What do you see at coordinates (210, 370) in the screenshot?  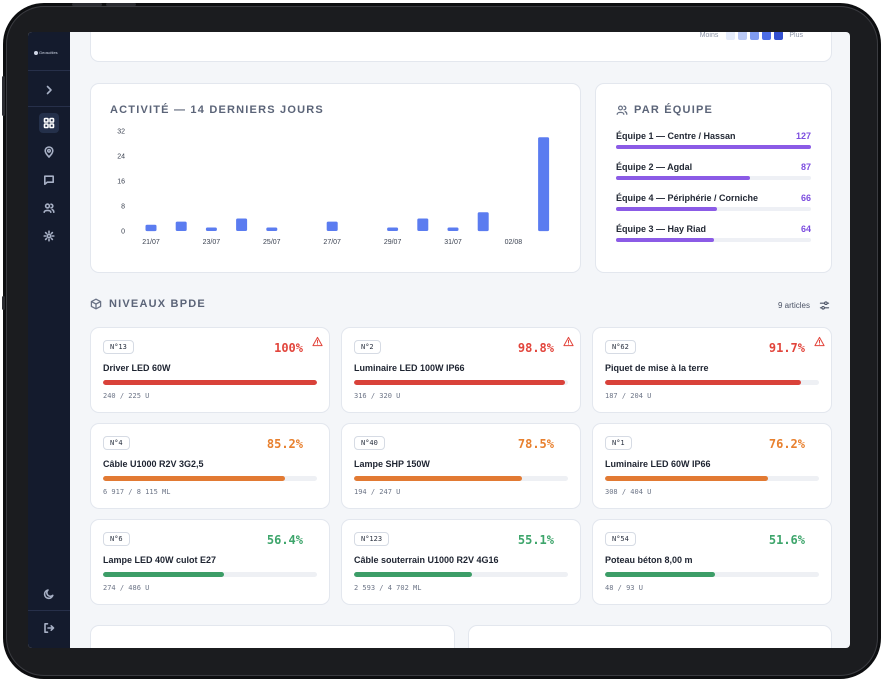 I see `bpde-item-card: N°13 100% Driver LED 60W 240 / 225 U` at bounding box center [210, 370].